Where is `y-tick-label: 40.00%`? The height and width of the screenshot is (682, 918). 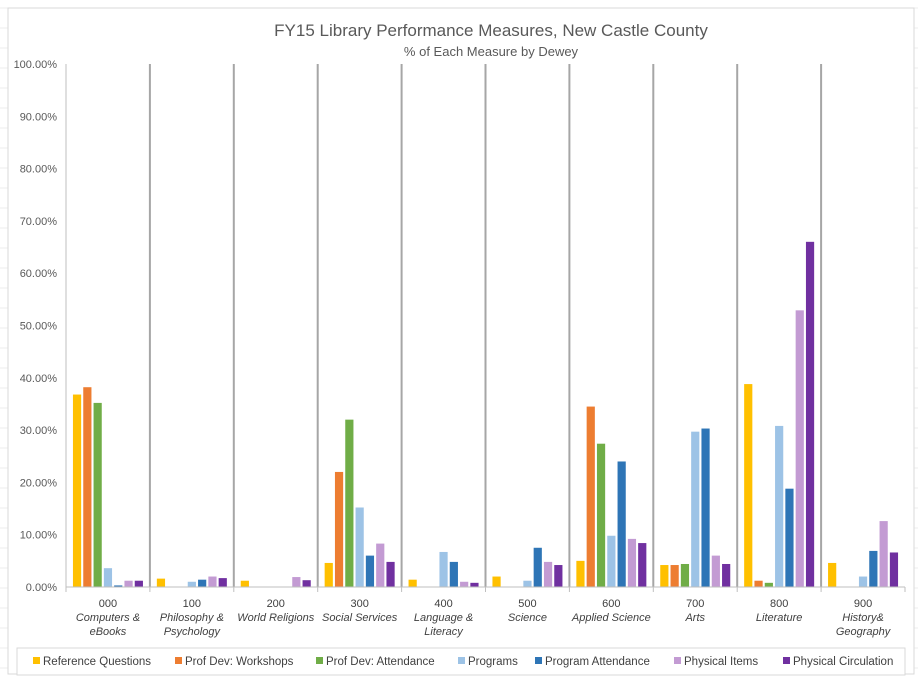 y-tick-label: 40.00% is located at coordinates (39, 379).